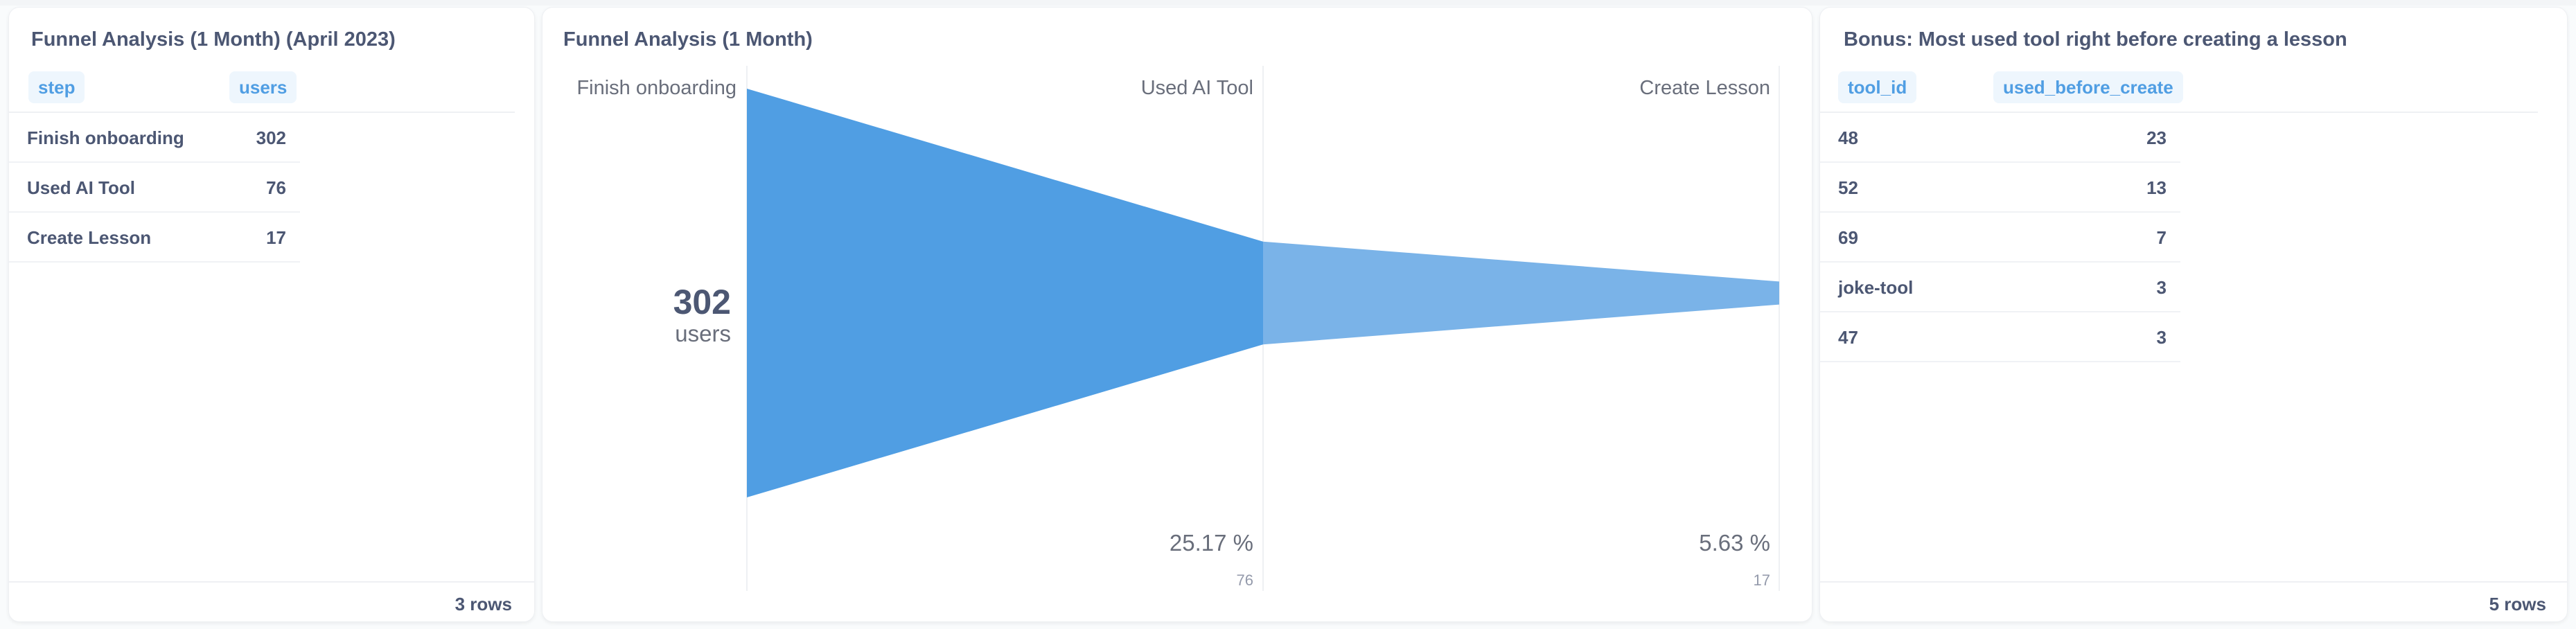 This screenshot has height=629, width=2576. I want to click on cell-tool-id: 52, so click(1848, 187).